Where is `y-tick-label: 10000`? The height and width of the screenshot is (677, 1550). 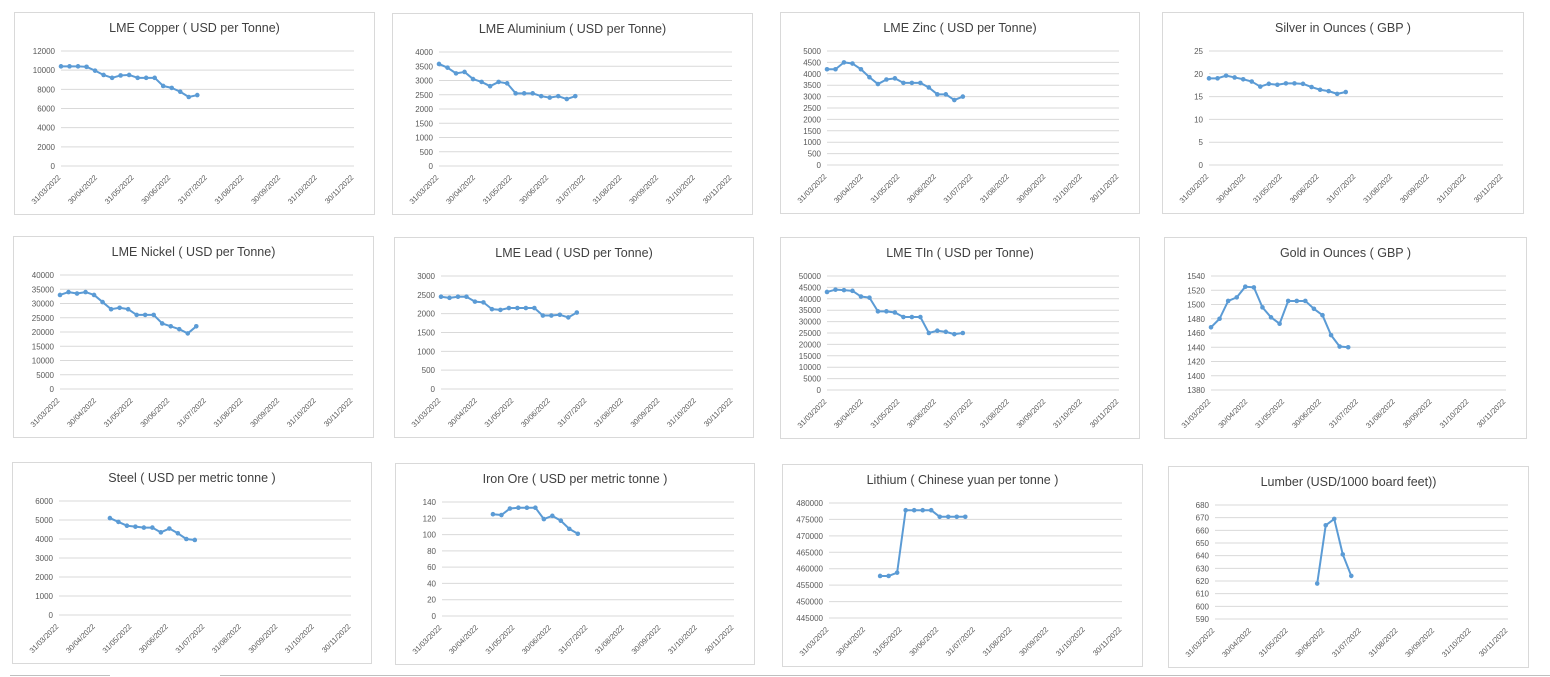
y-tick-label: 10000 is located at coordinates (43, 361).